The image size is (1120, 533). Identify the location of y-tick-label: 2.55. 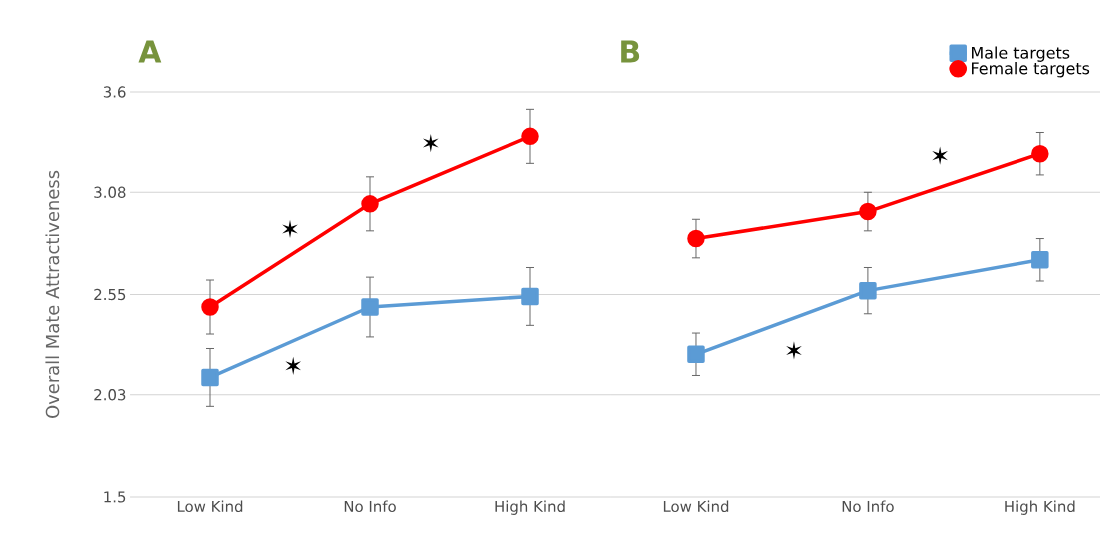
(110, 294).